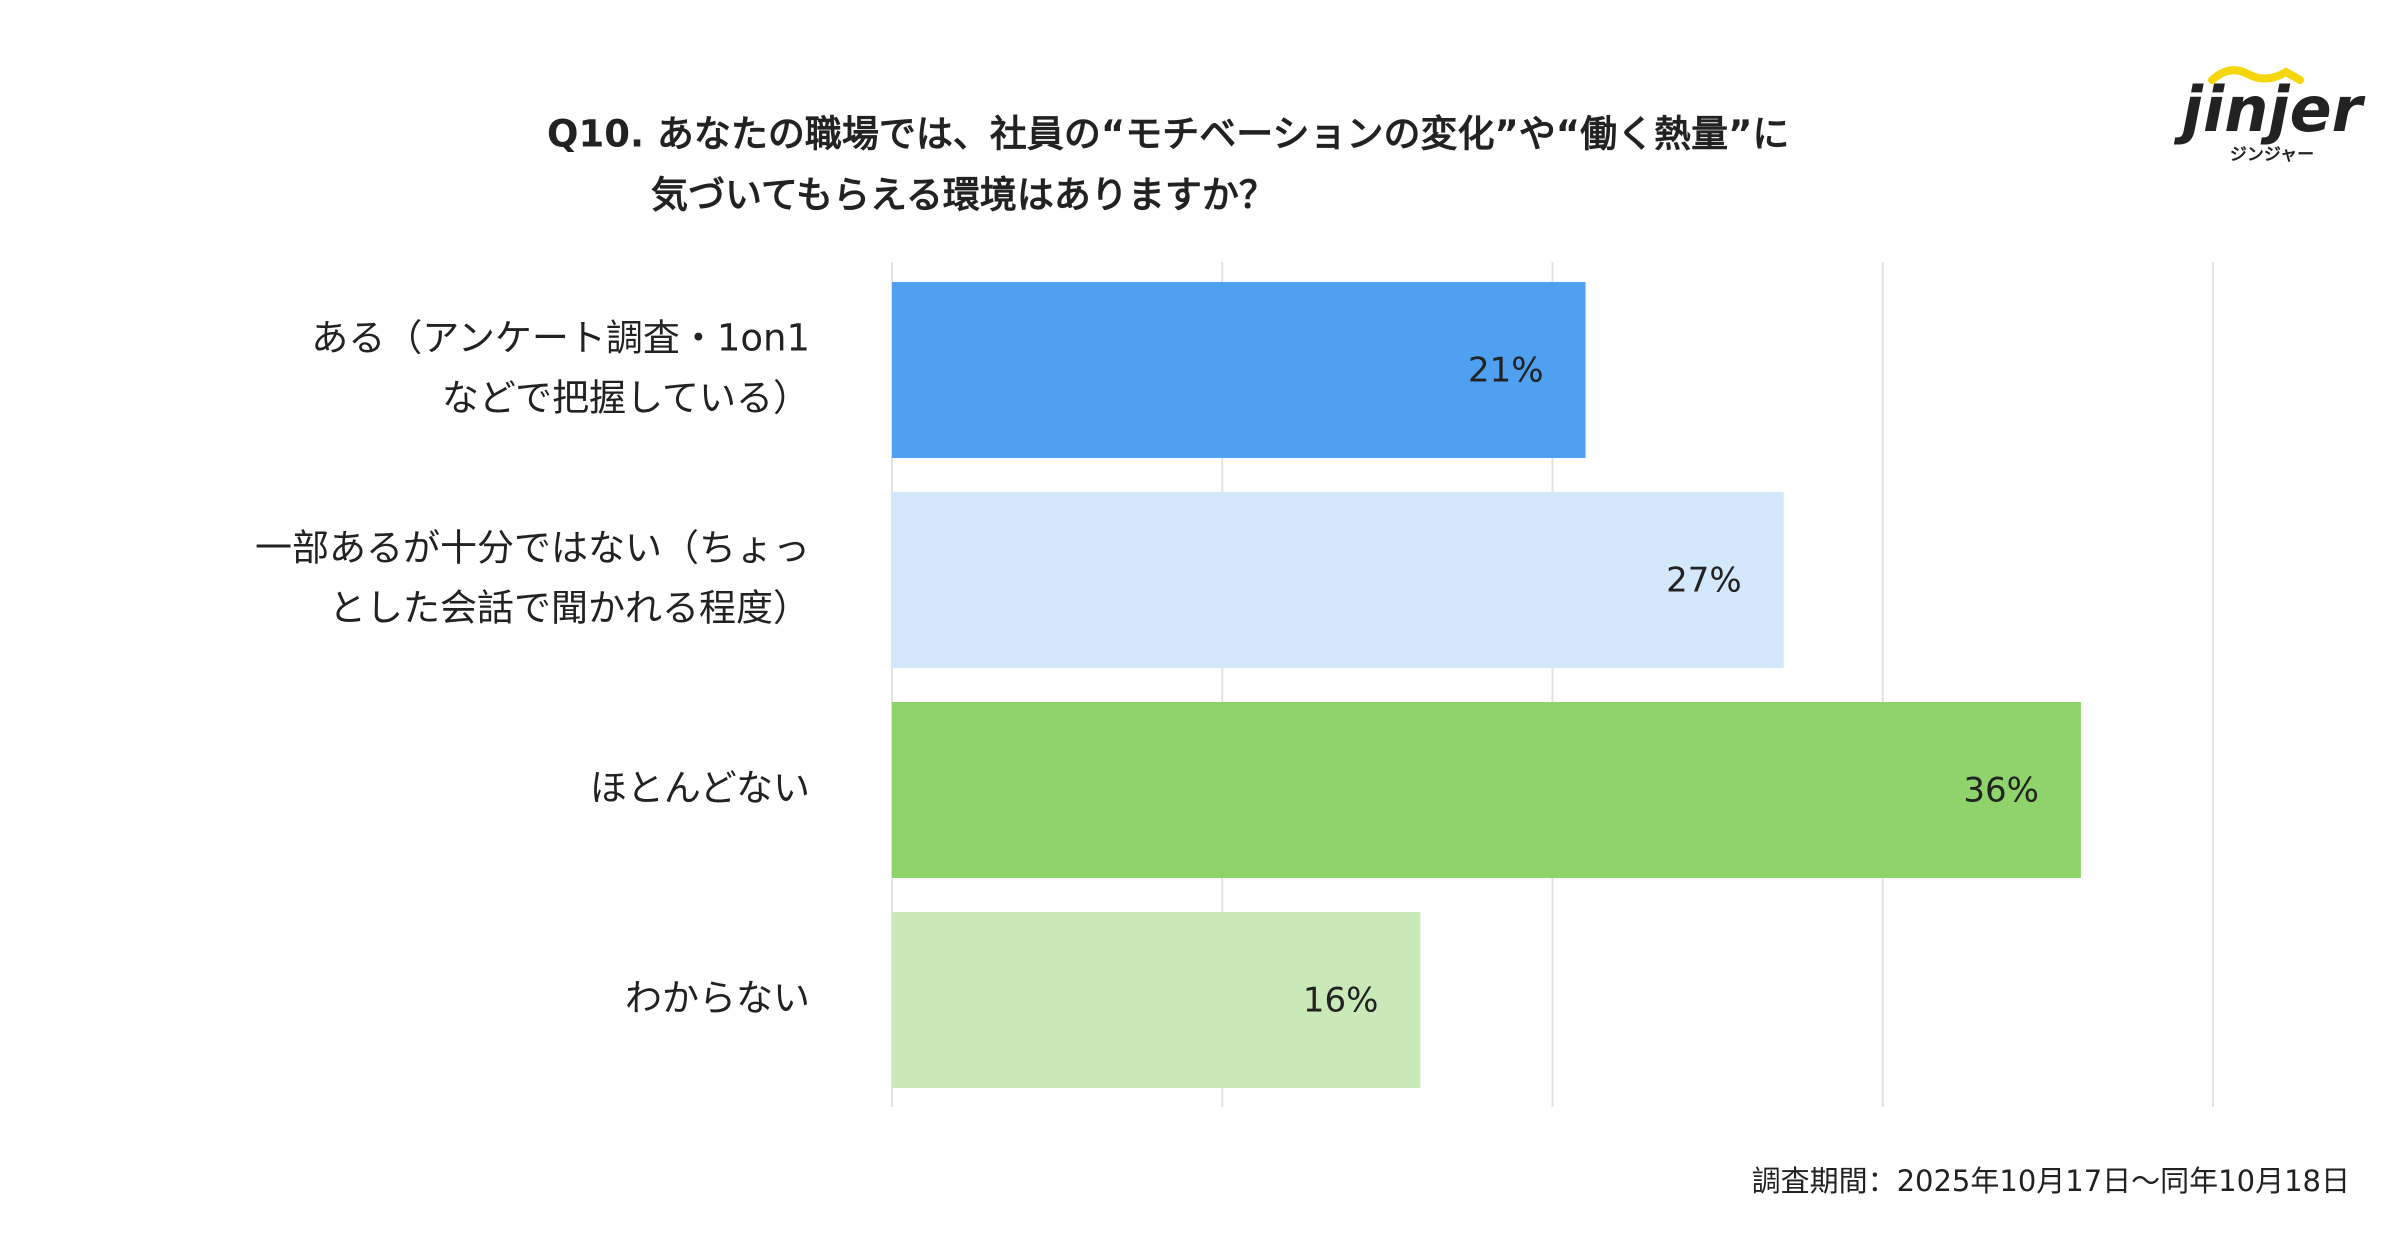 This screenshot has width=2400, height=1260. I want to click on chart-title: 気づいてもらえる環境はありますか？, so click(963, 195).